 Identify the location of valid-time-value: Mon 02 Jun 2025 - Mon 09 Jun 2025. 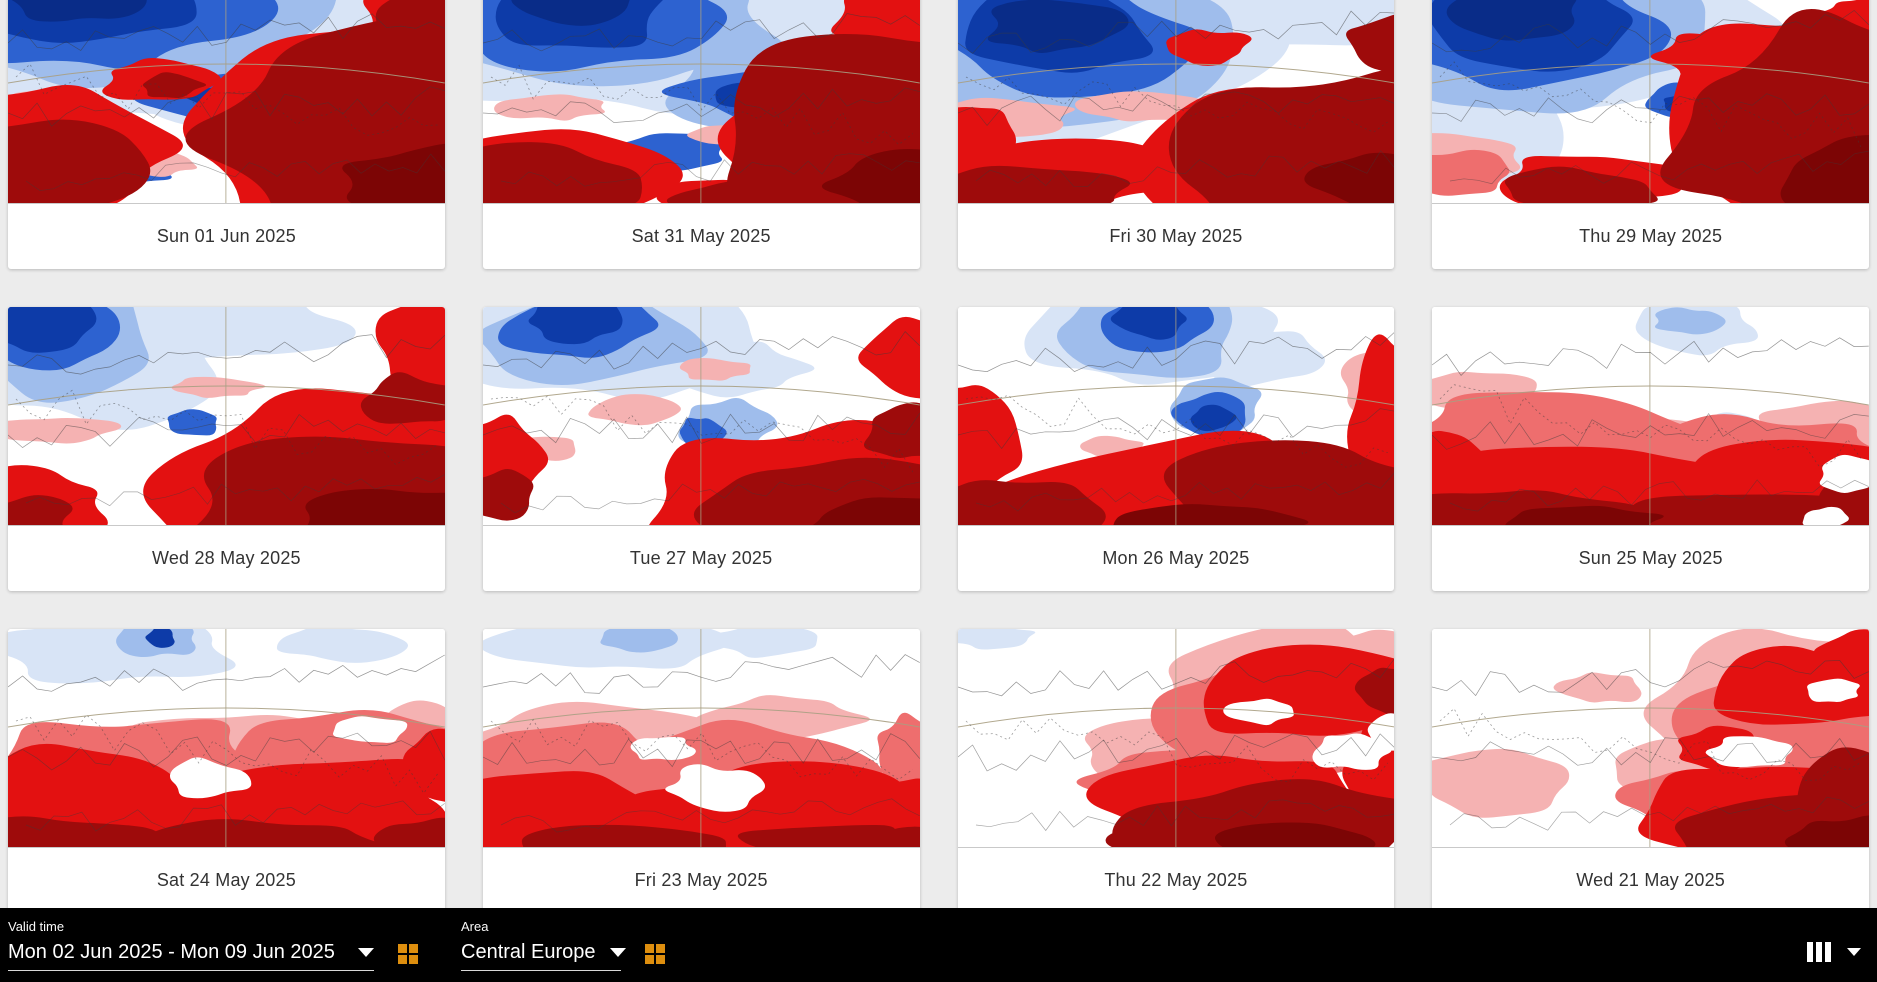
(171, 951).